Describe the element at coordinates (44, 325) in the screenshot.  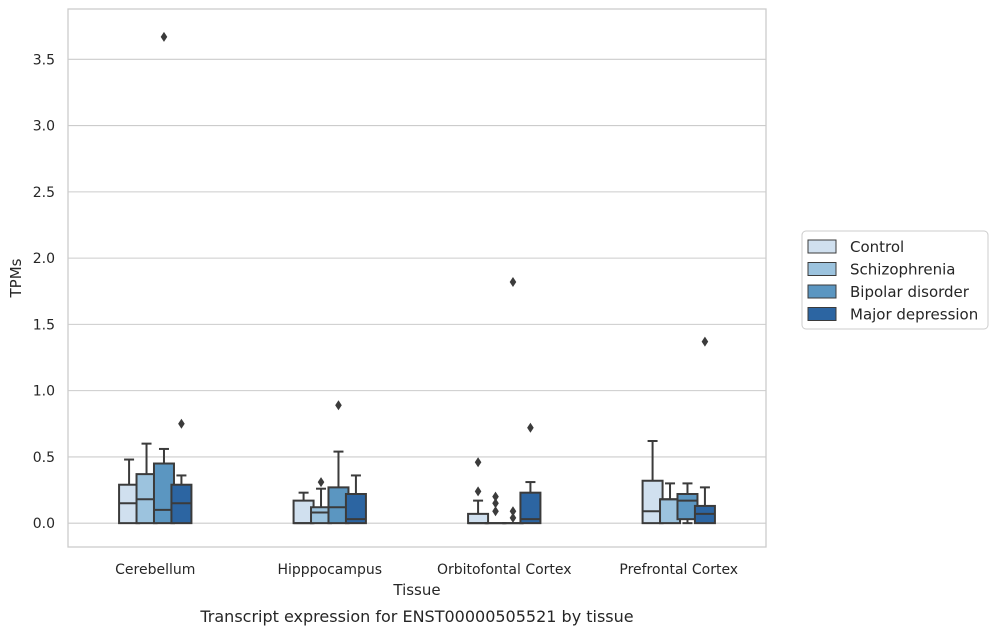
I see `y-tick-label: 1.5` at that location.